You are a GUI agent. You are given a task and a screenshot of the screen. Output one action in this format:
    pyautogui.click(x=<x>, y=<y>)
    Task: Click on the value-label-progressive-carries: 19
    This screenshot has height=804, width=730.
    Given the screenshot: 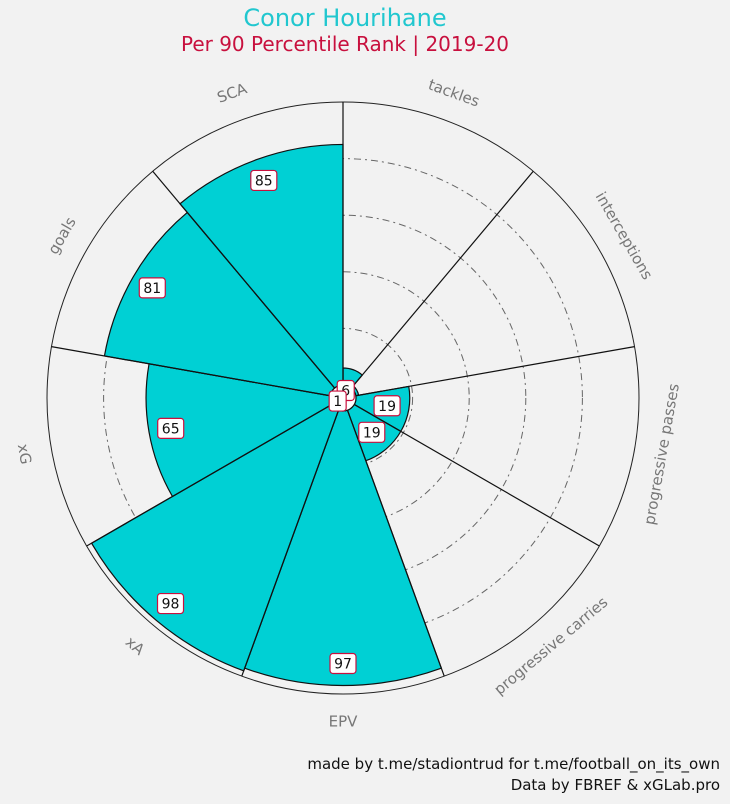 What is the action you would take?
    pyautogui.click(x=372, y=432)
    